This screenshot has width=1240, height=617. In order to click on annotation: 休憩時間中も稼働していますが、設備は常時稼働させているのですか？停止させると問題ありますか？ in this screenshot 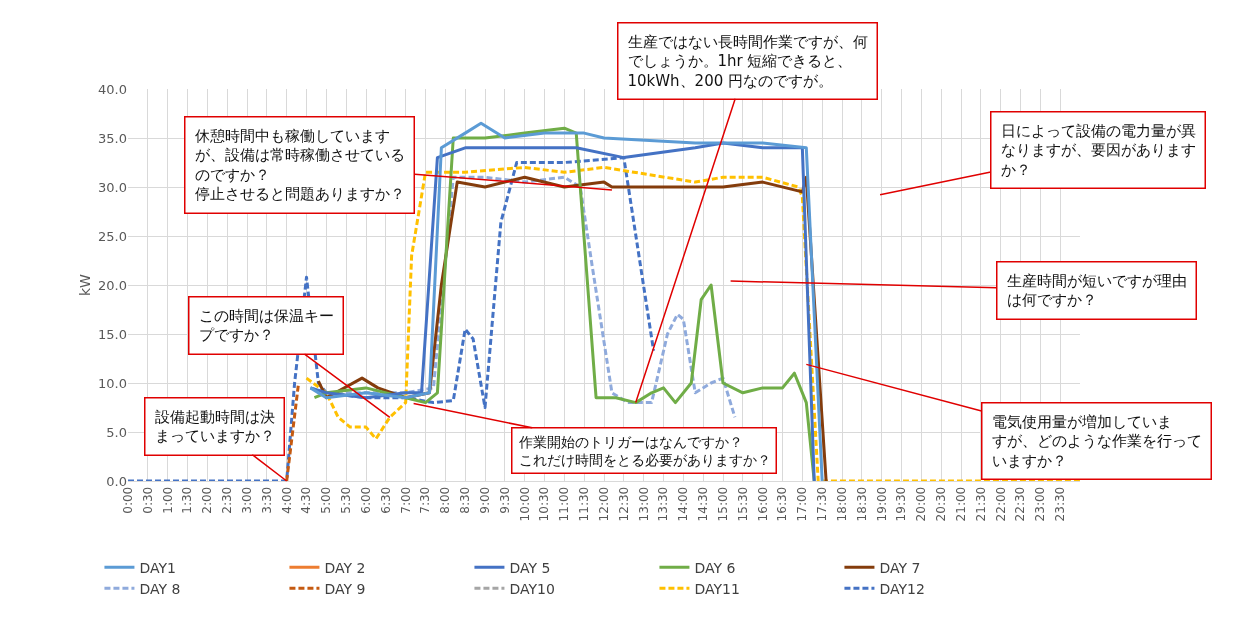, I will do `click(299, 164)`.